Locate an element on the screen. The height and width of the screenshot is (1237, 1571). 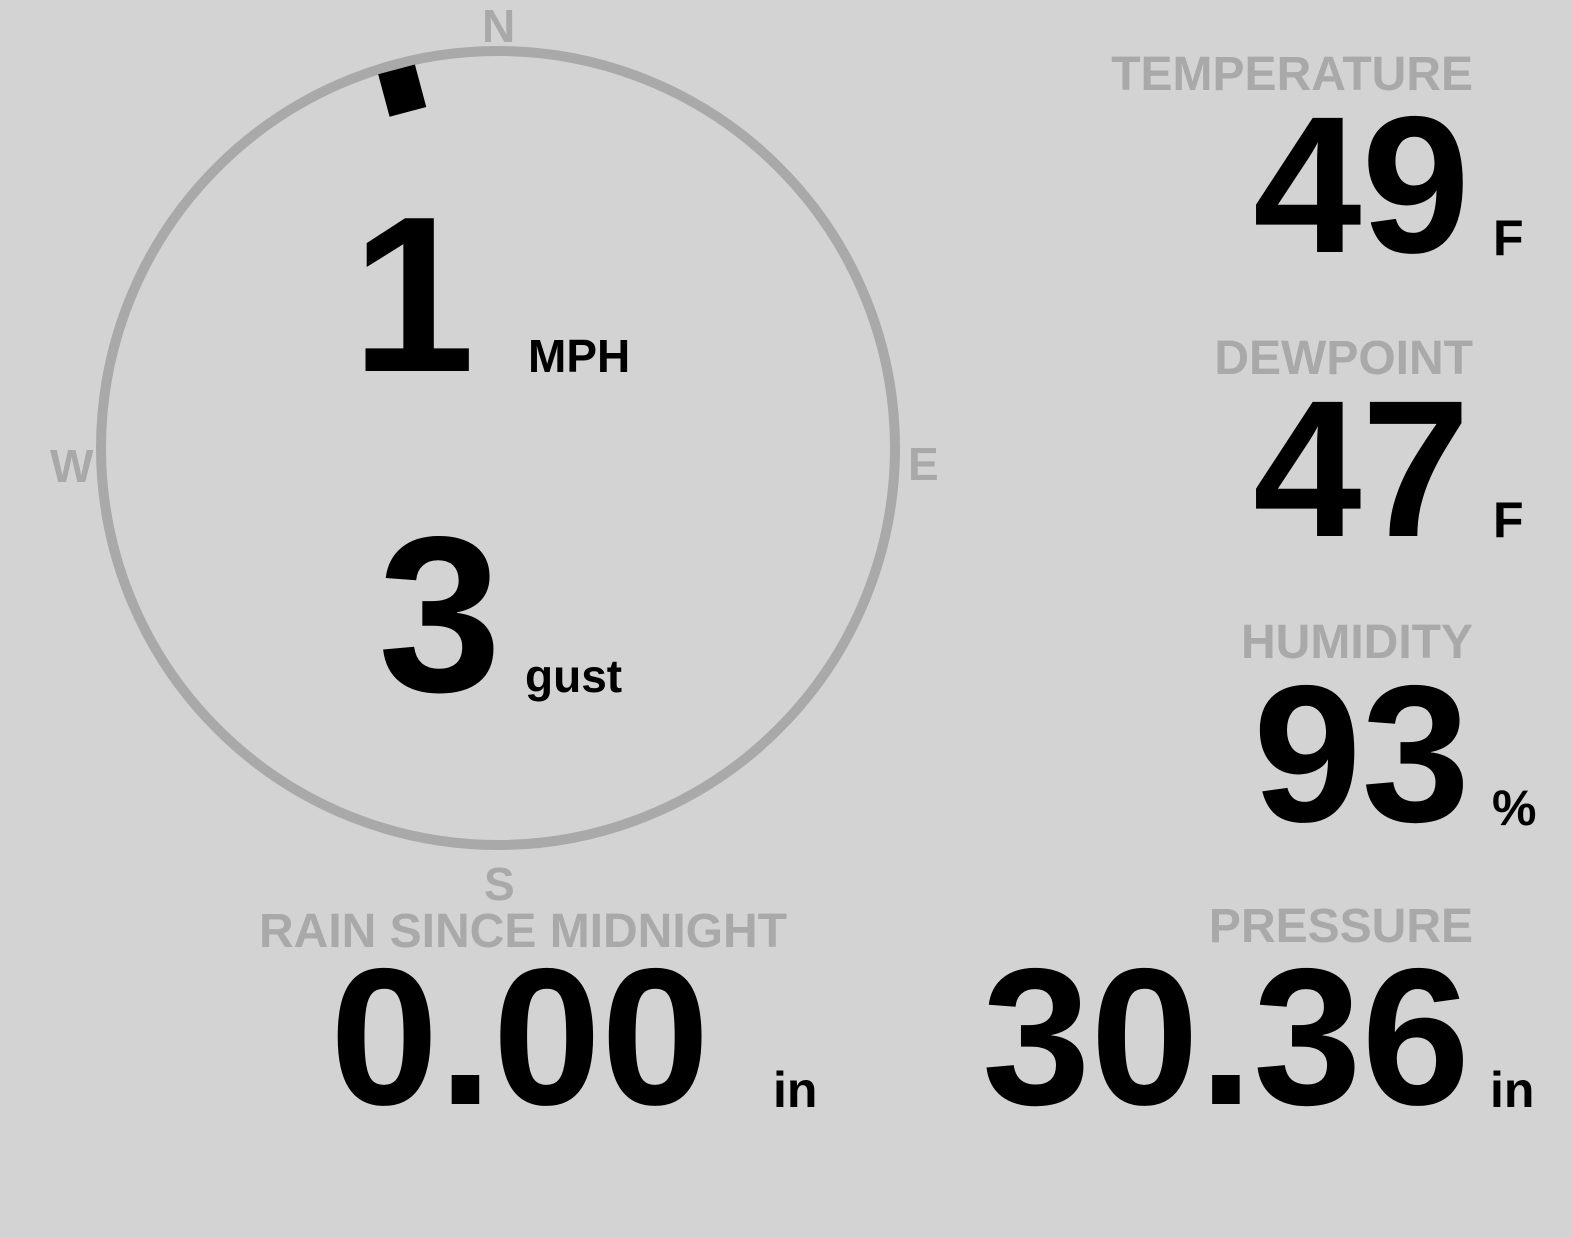
wind-gust-unit: gust is located at coordinates (574, 676).